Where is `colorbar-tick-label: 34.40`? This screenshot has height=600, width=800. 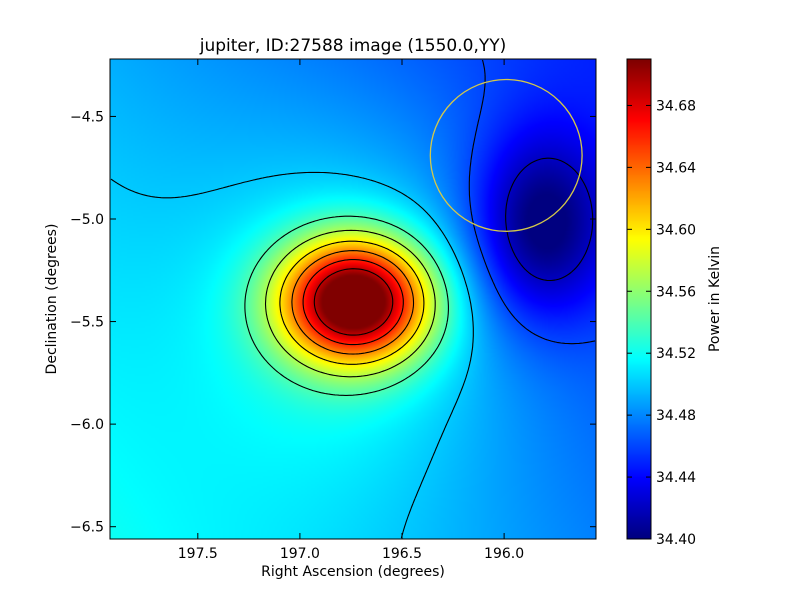 colorbar-tick-label: 34.40 is located at coordinates (676, 540).